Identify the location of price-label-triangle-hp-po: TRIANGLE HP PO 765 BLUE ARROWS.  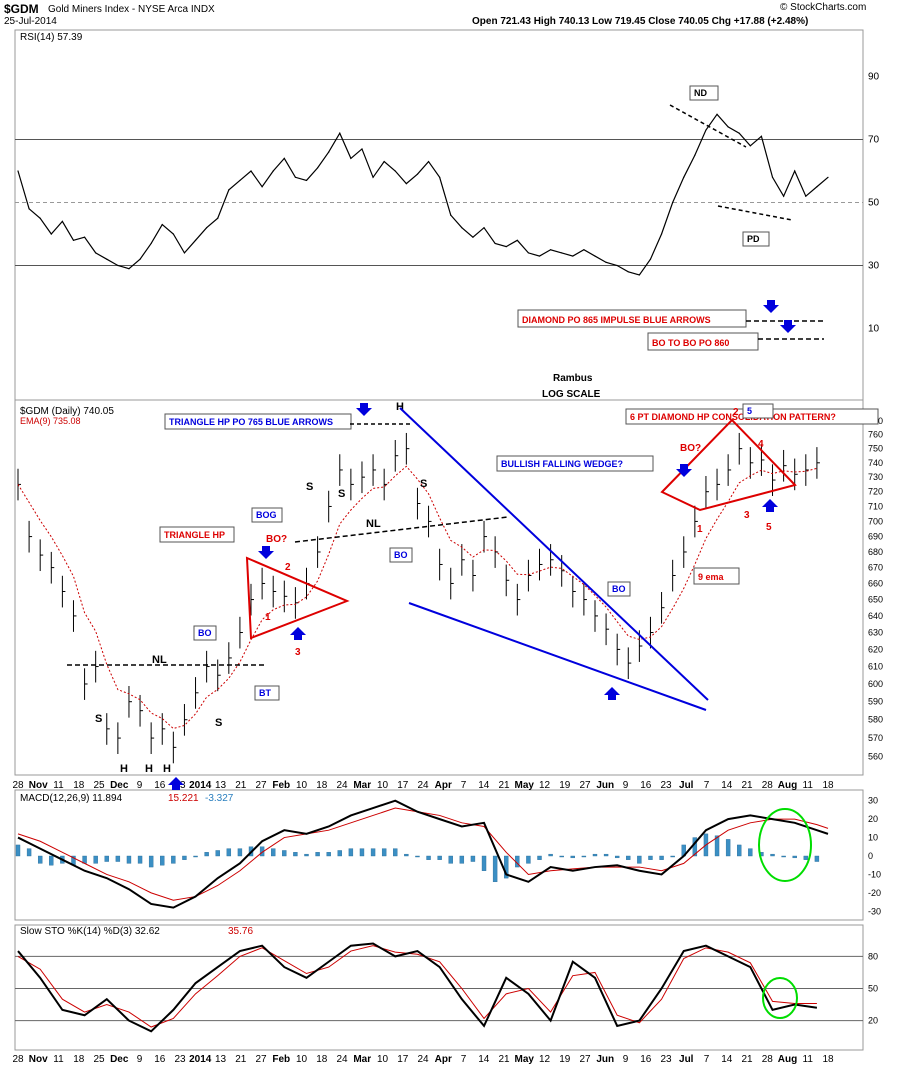
(251, 422).